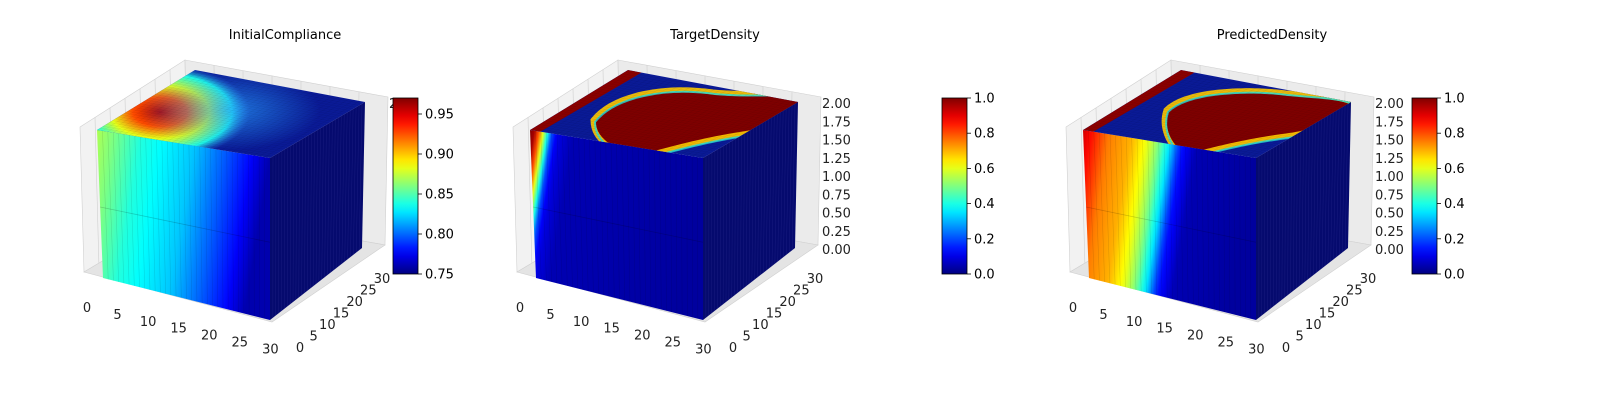 This screenshot has width=1600, height=400. I want to click on colorbar-tick-label: 0.0, so click(1454, 275).